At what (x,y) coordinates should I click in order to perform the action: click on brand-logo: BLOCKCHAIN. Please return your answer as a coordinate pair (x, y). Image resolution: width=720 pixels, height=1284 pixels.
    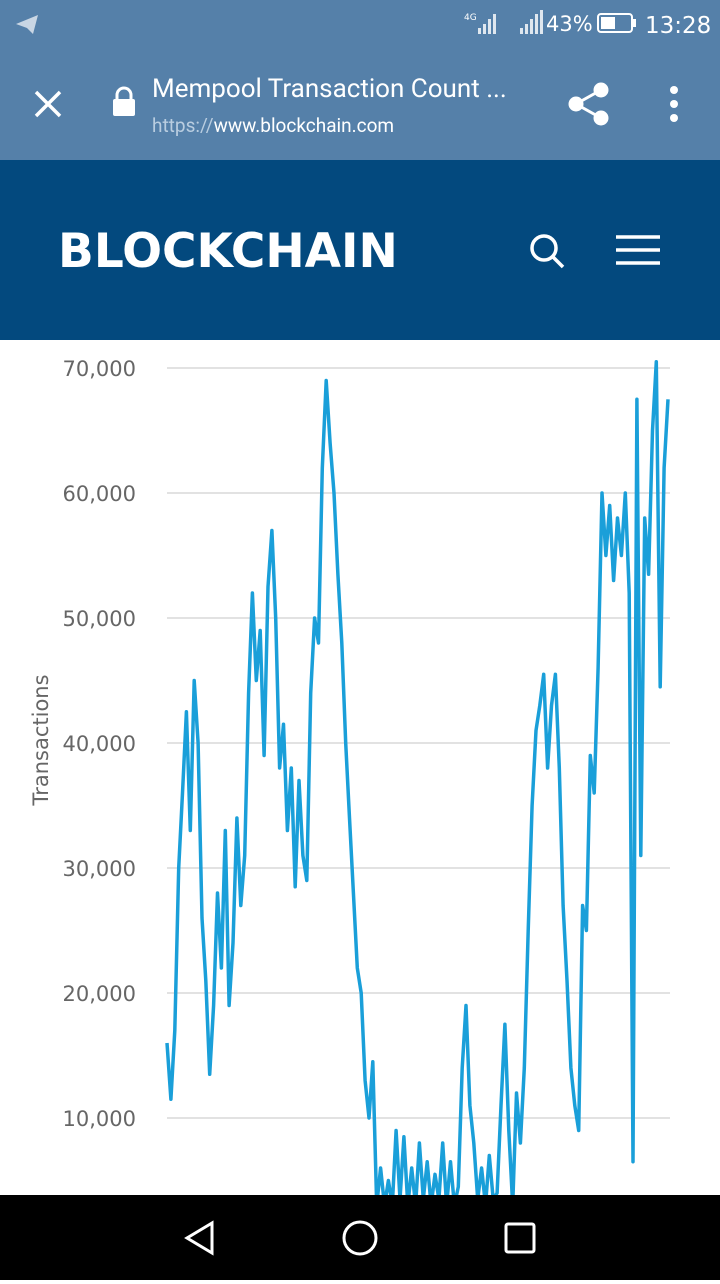
    Looking at the image, I should click on (228, 251).